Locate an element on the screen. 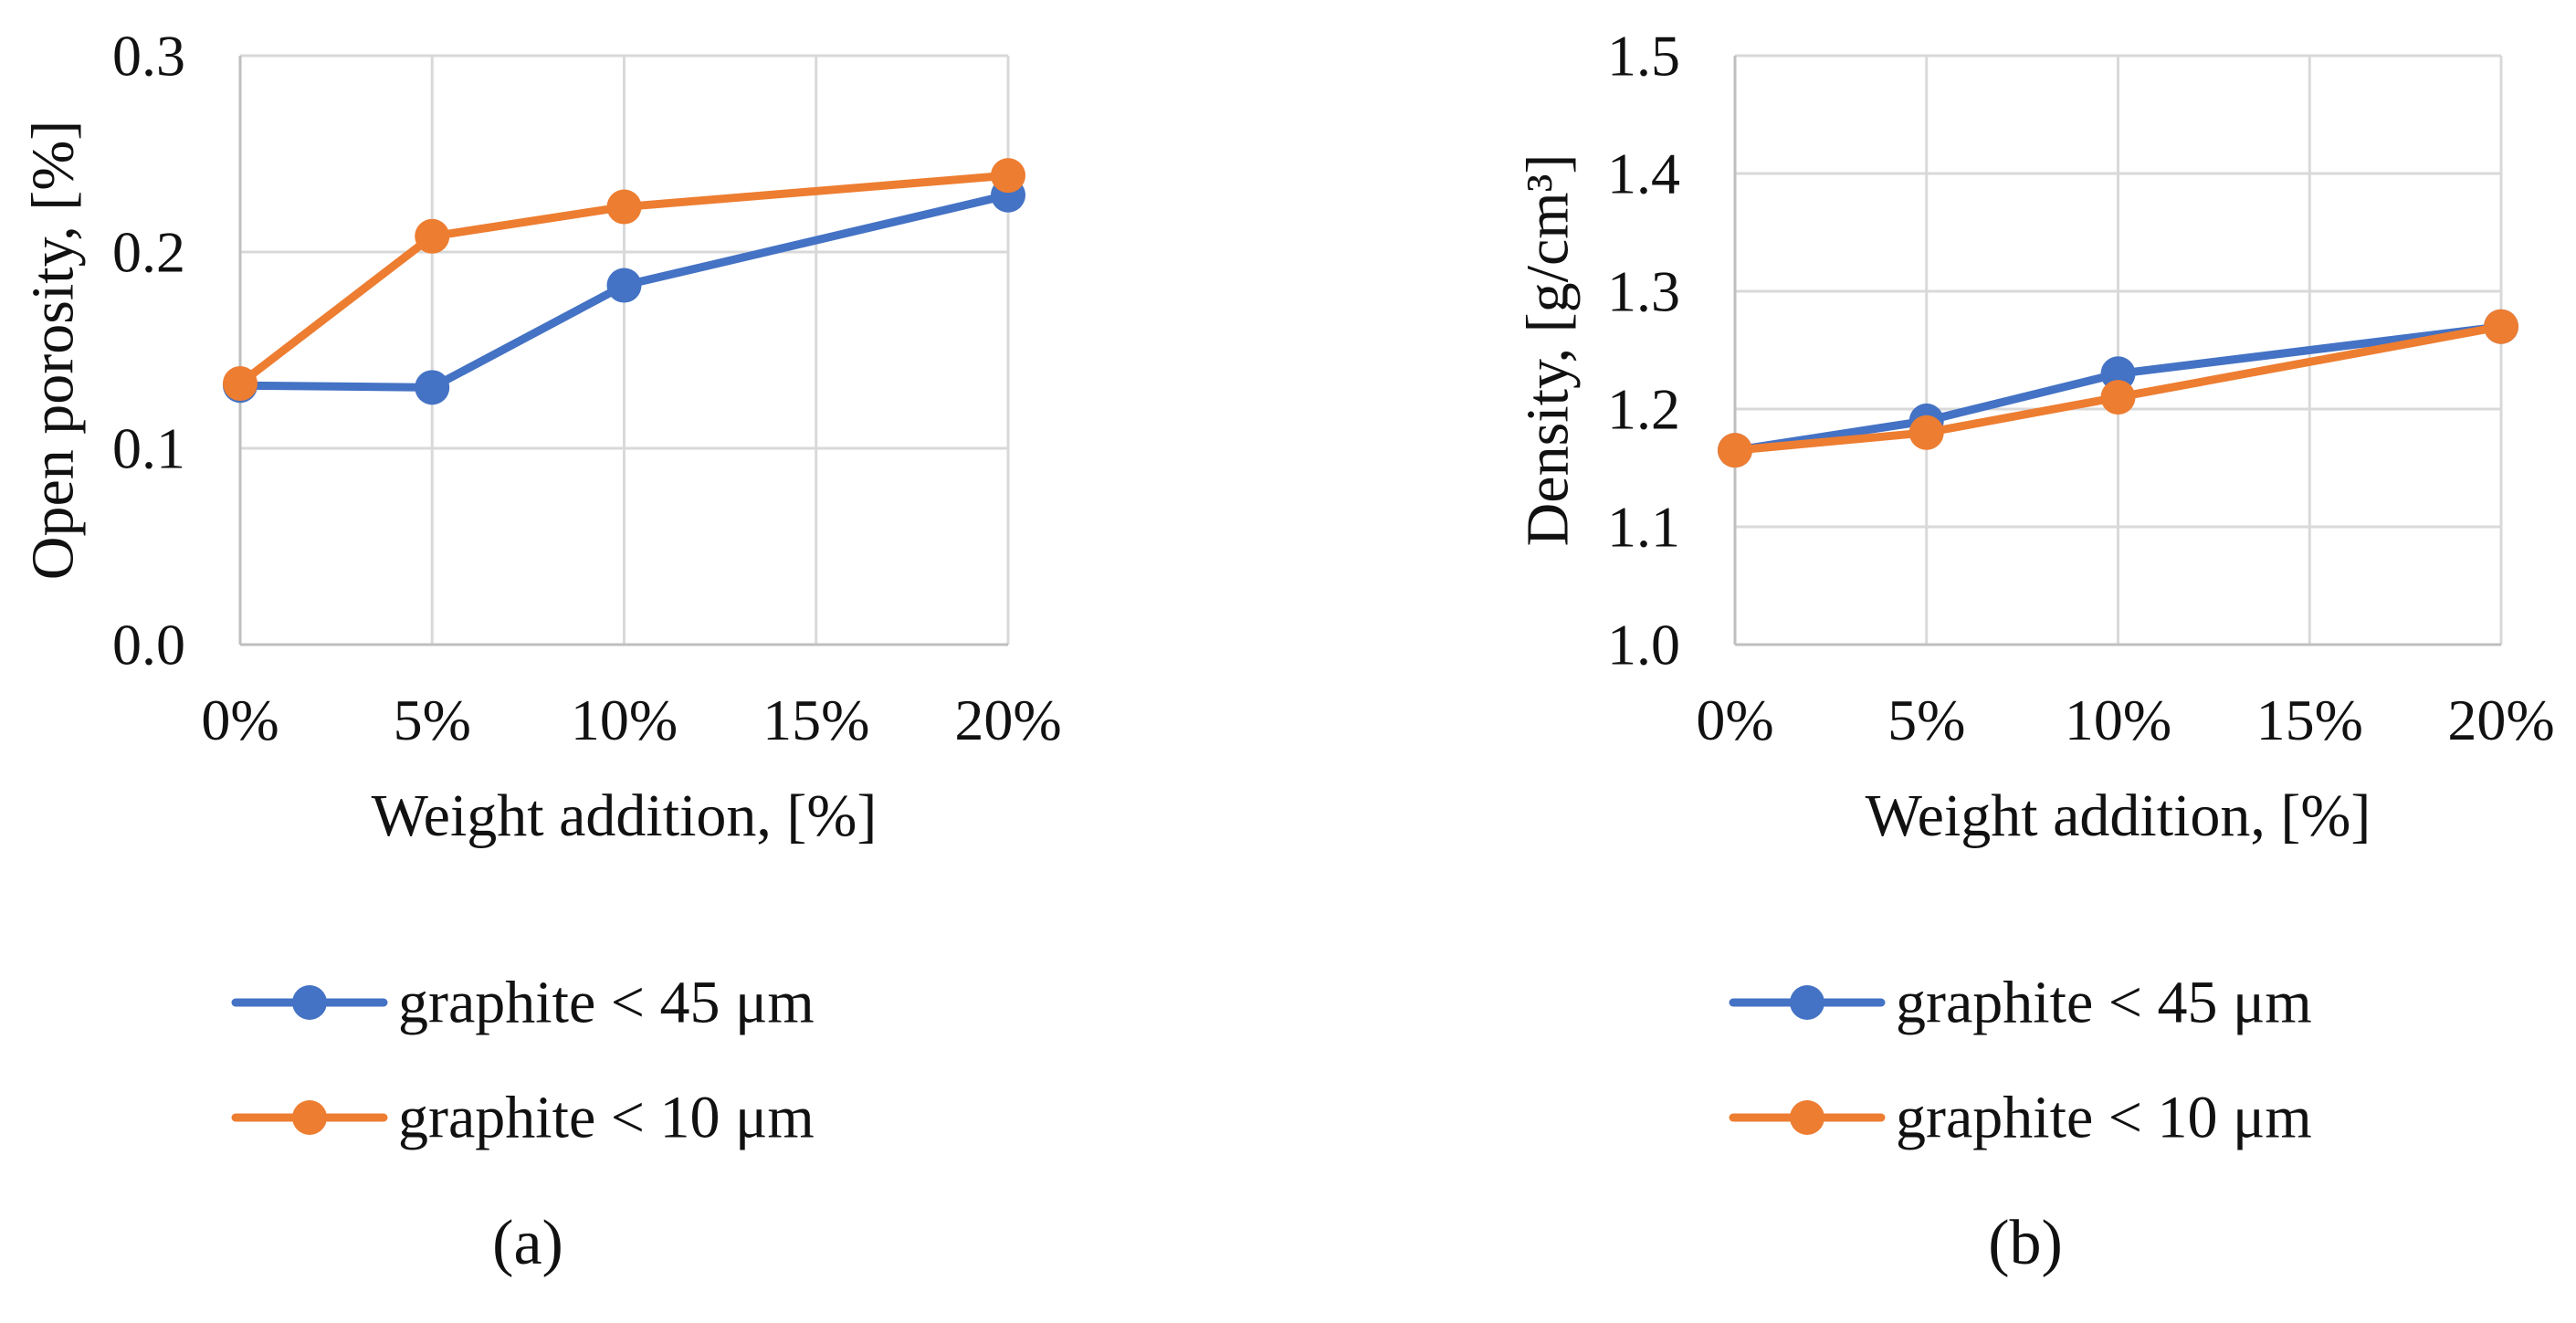  y-tick-label: 1.0 is located at coordinates (1643, 645).